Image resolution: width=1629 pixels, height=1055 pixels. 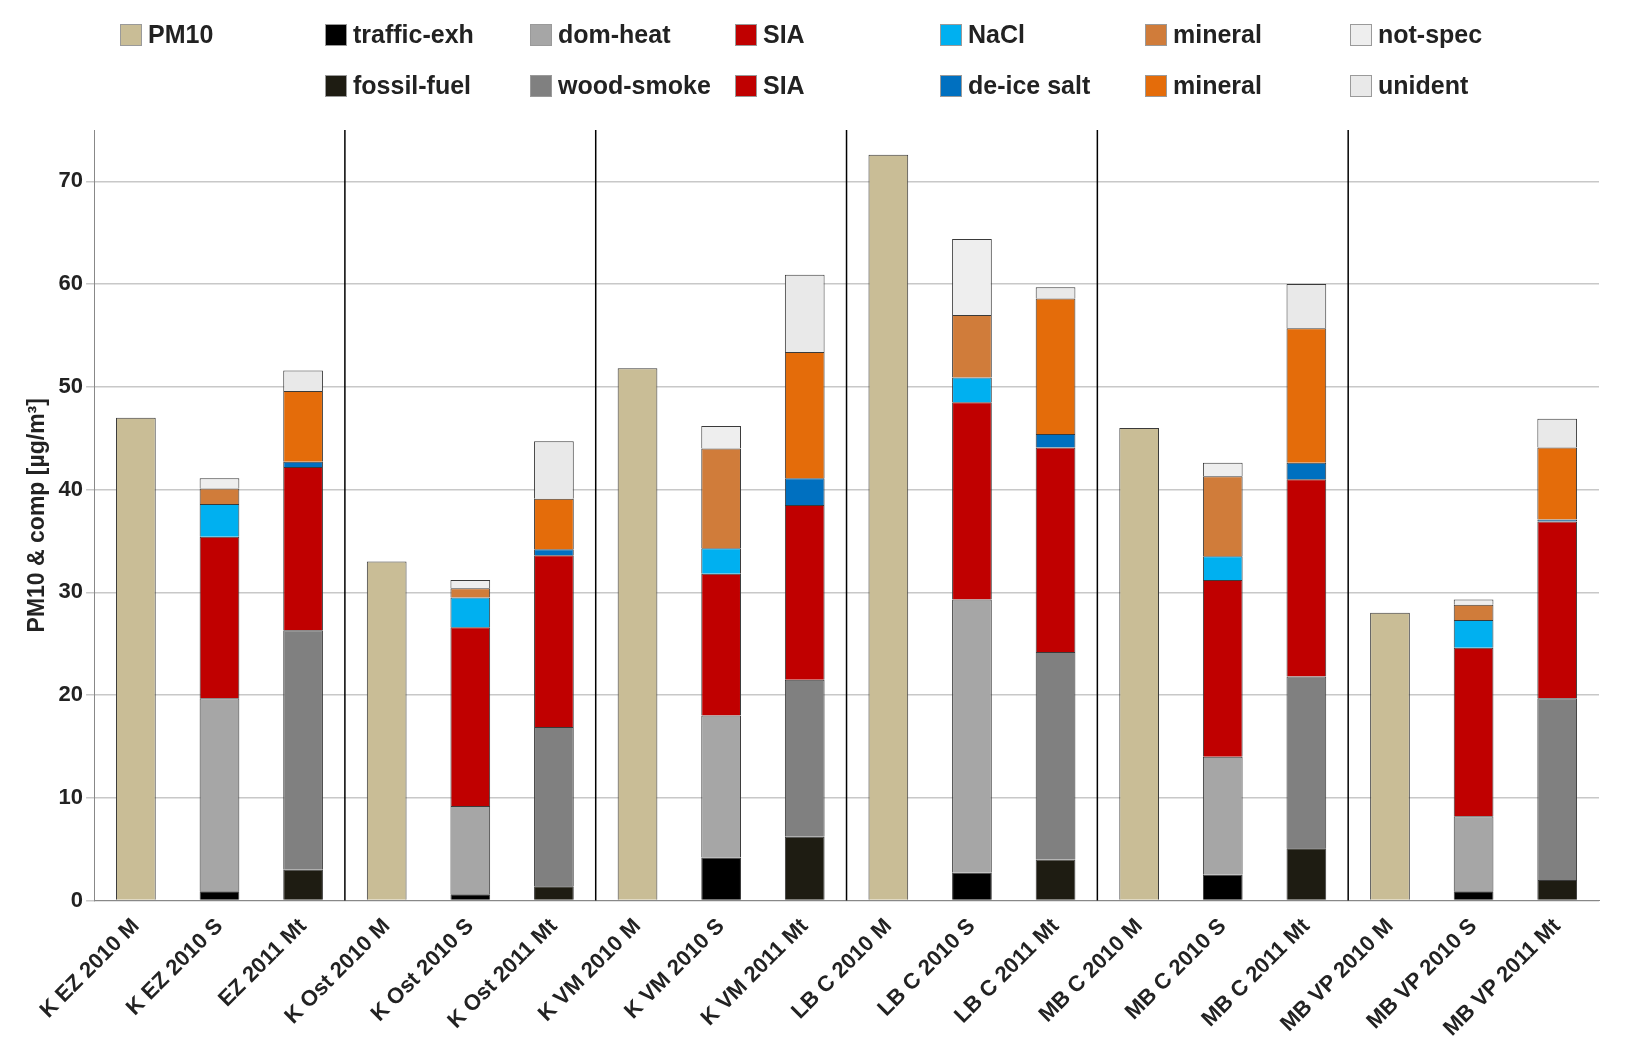 I want to click on legend-label: fossil-fuel, so click(x=412, y=85).